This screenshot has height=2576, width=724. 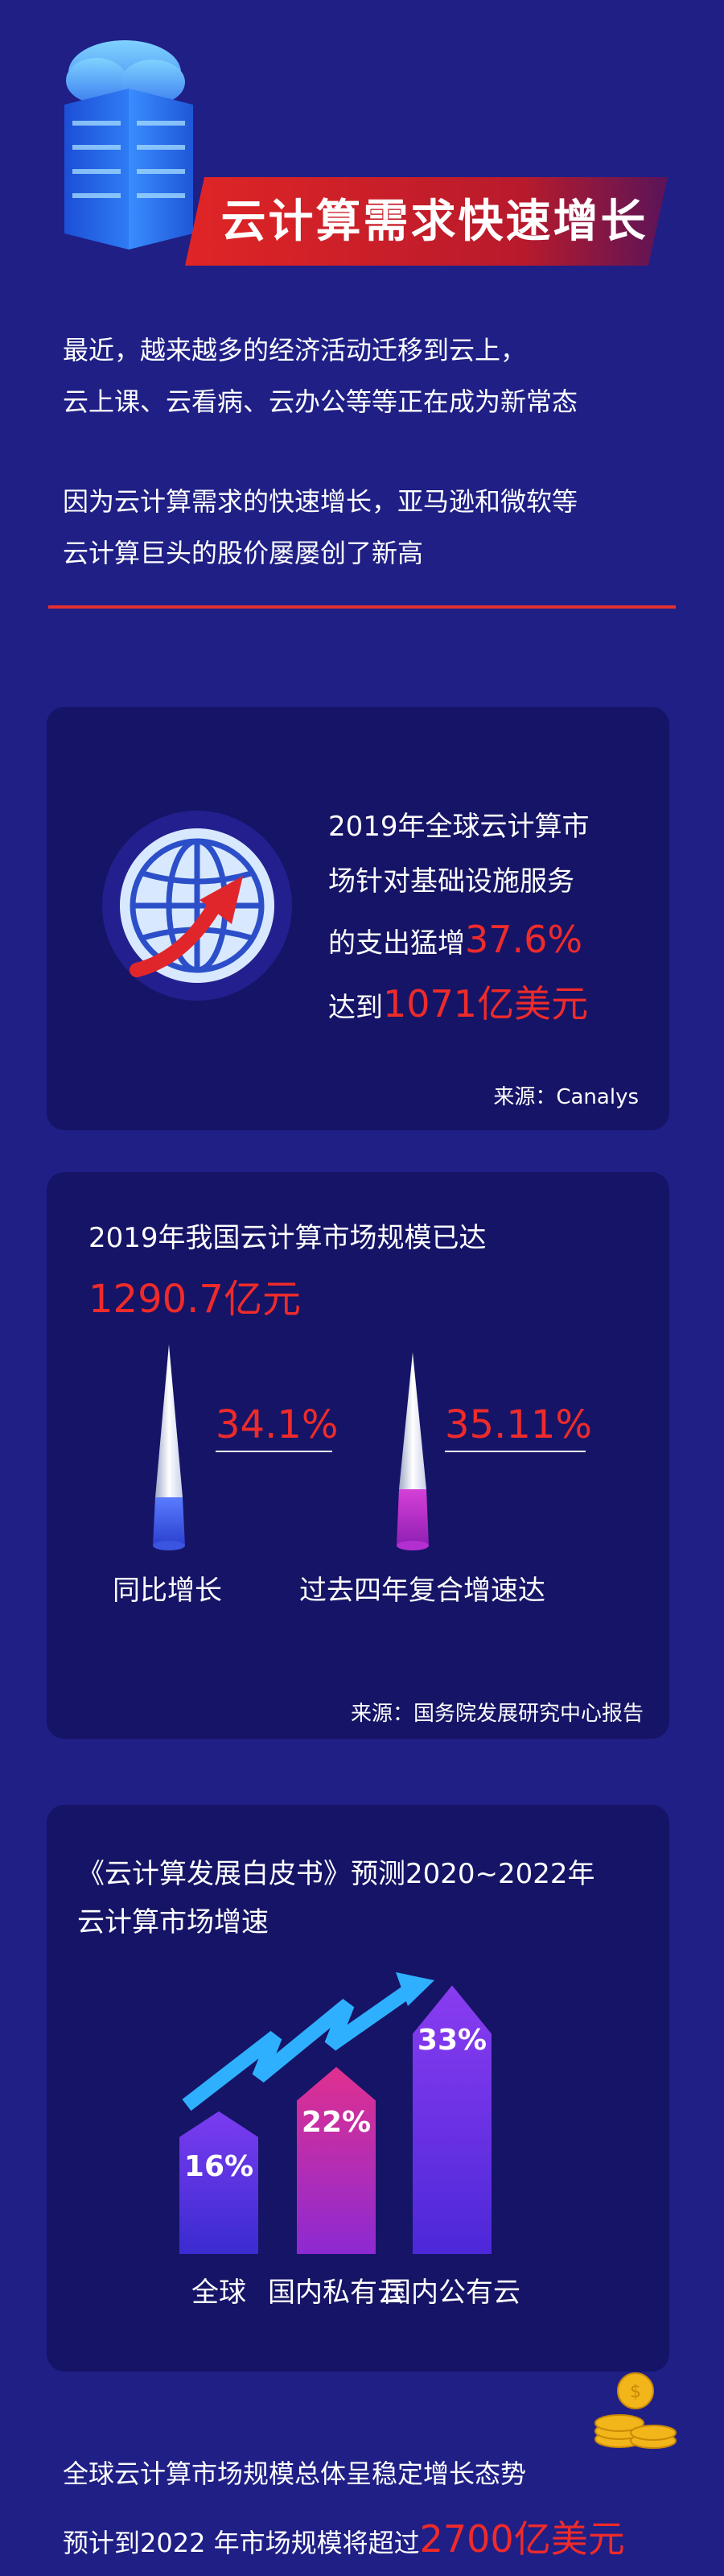 I want to click on cagr-leader-line, so click(x=515, y=1451).